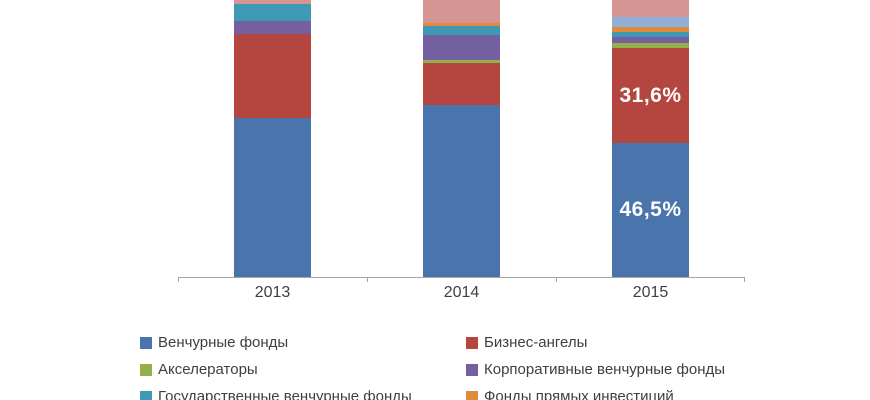  I want to click on legend-label: Корпоративные венчурные фонды, so click(605, 369).